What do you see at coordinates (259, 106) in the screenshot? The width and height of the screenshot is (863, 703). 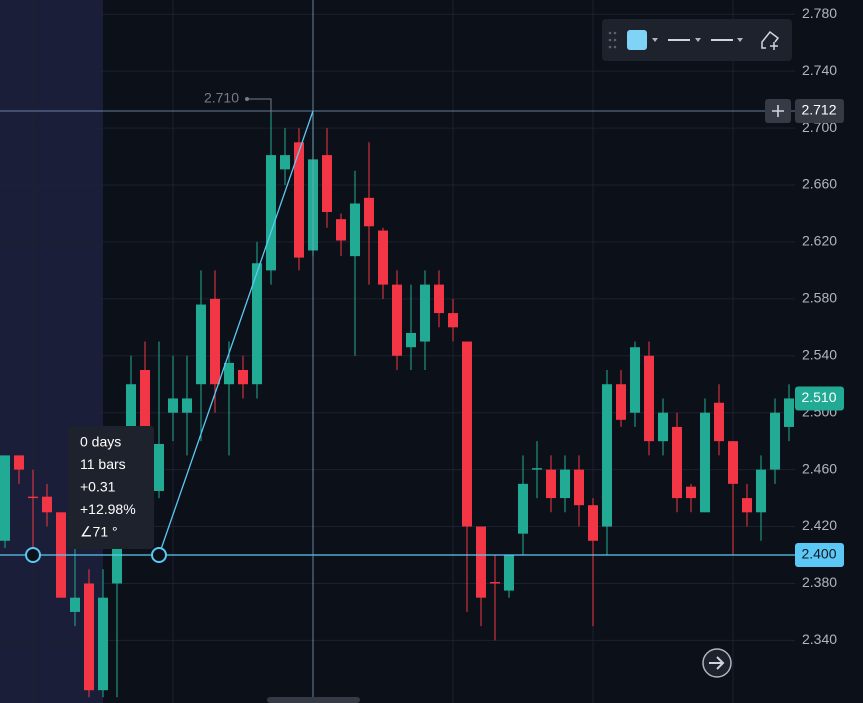 I see `high-marker-leader` at bounding box center [259, 106].